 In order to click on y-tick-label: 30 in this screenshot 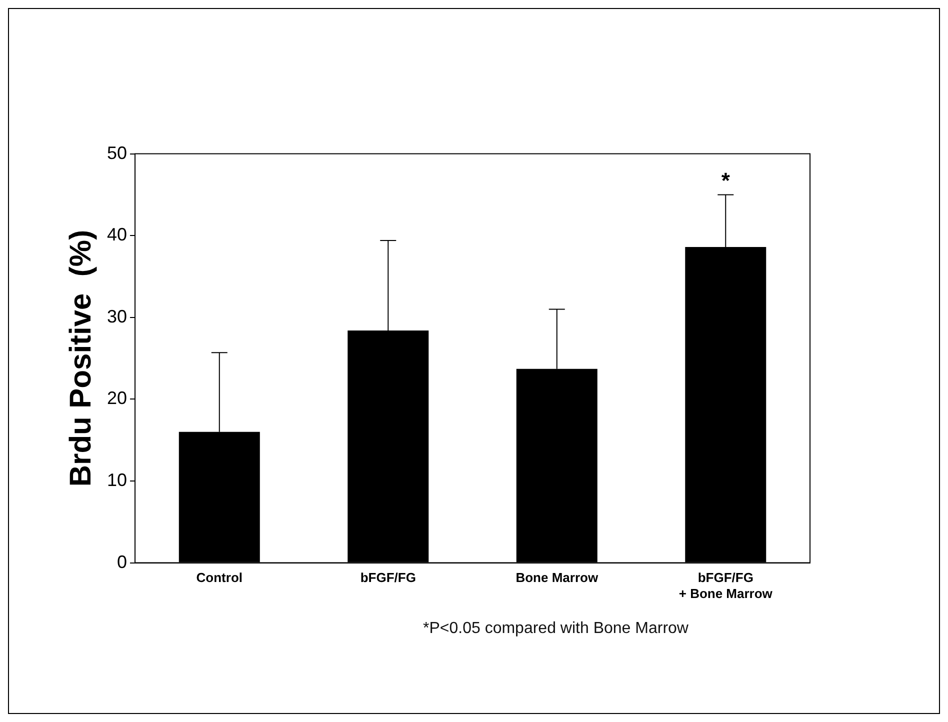, I will do `click(117, 316)`.